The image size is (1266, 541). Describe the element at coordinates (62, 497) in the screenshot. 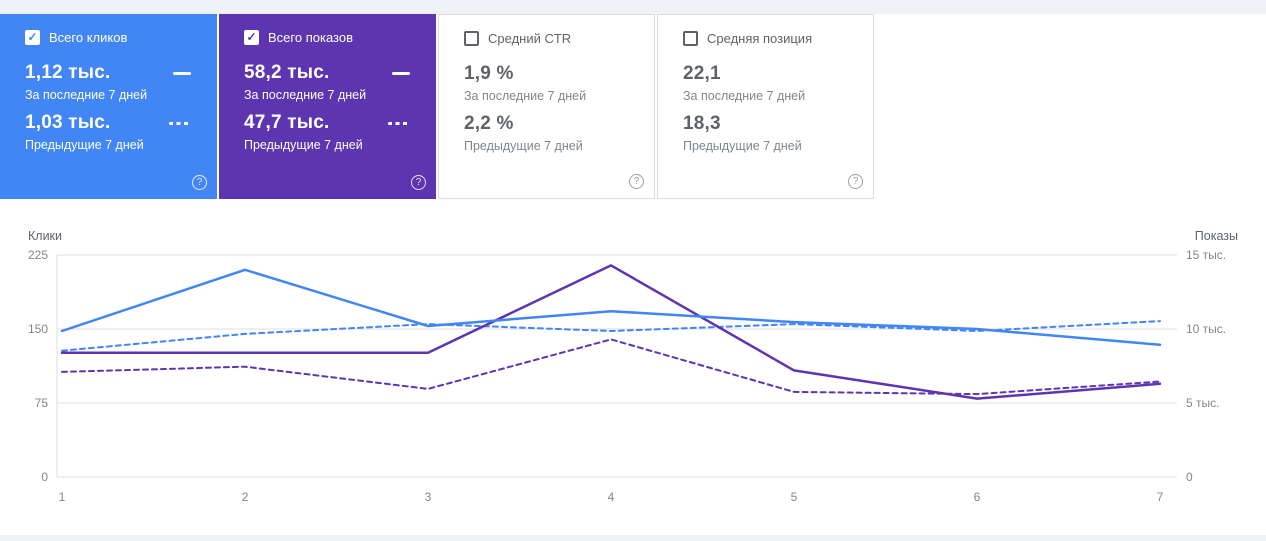

I see `x-tick-label: 1` at that location.